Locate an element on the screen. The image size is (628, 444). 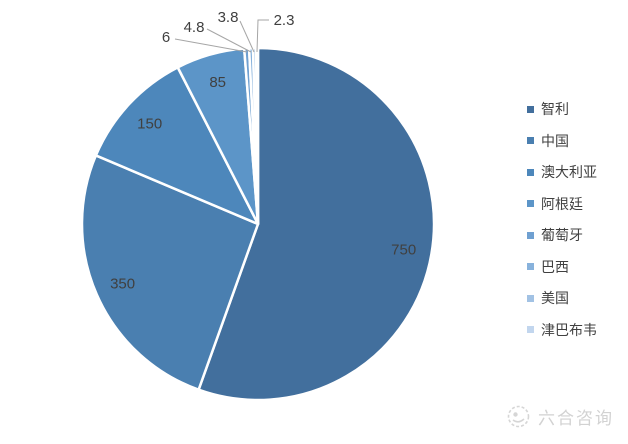
legend-label: 津巴布韦 is located at coordinates (569, 329).